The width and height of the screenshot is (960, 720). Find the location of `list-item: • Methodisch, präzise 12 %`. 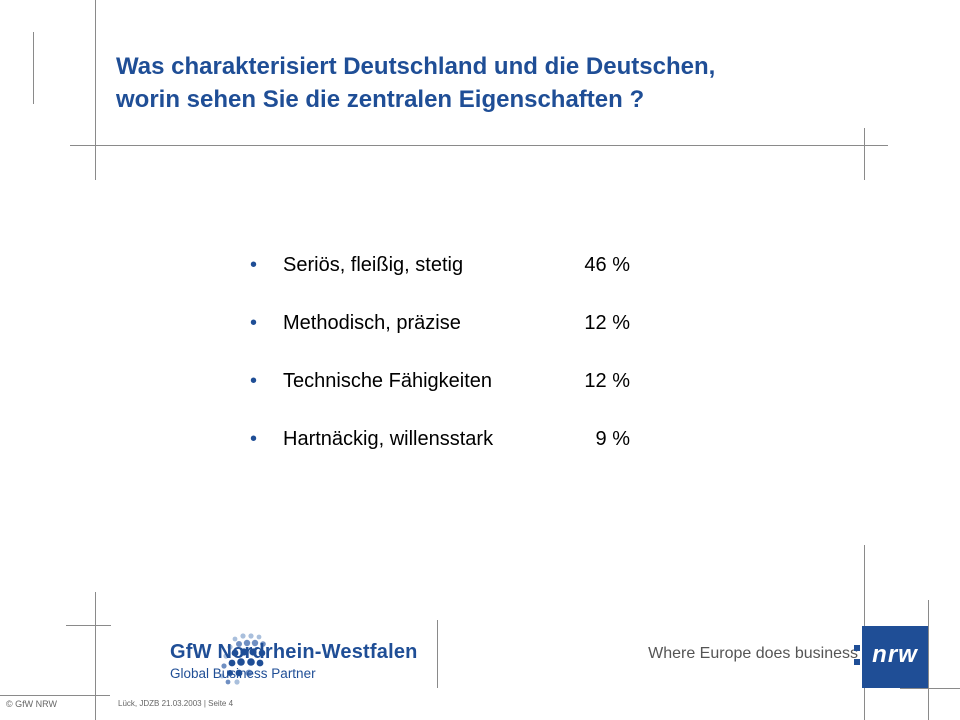

list-item: • Methodisch, präzise 12 % is located at coordinates (450, 323).